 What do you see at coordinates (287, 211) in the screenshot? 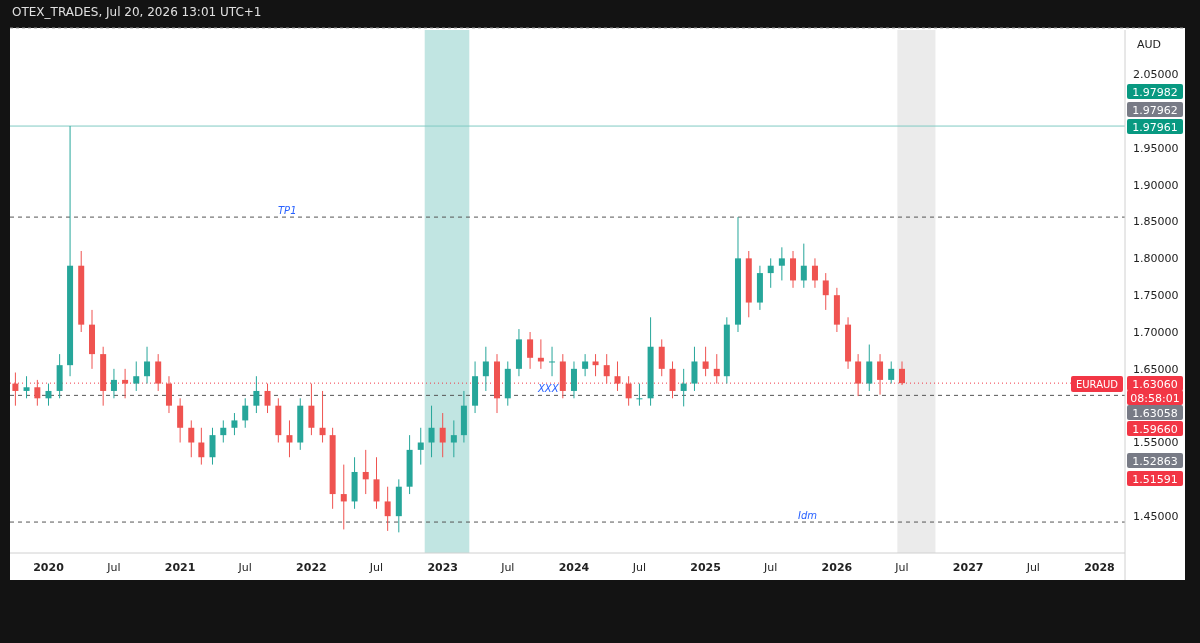
I see `ref-line-label: TP1` at bounding box center [287, 211].